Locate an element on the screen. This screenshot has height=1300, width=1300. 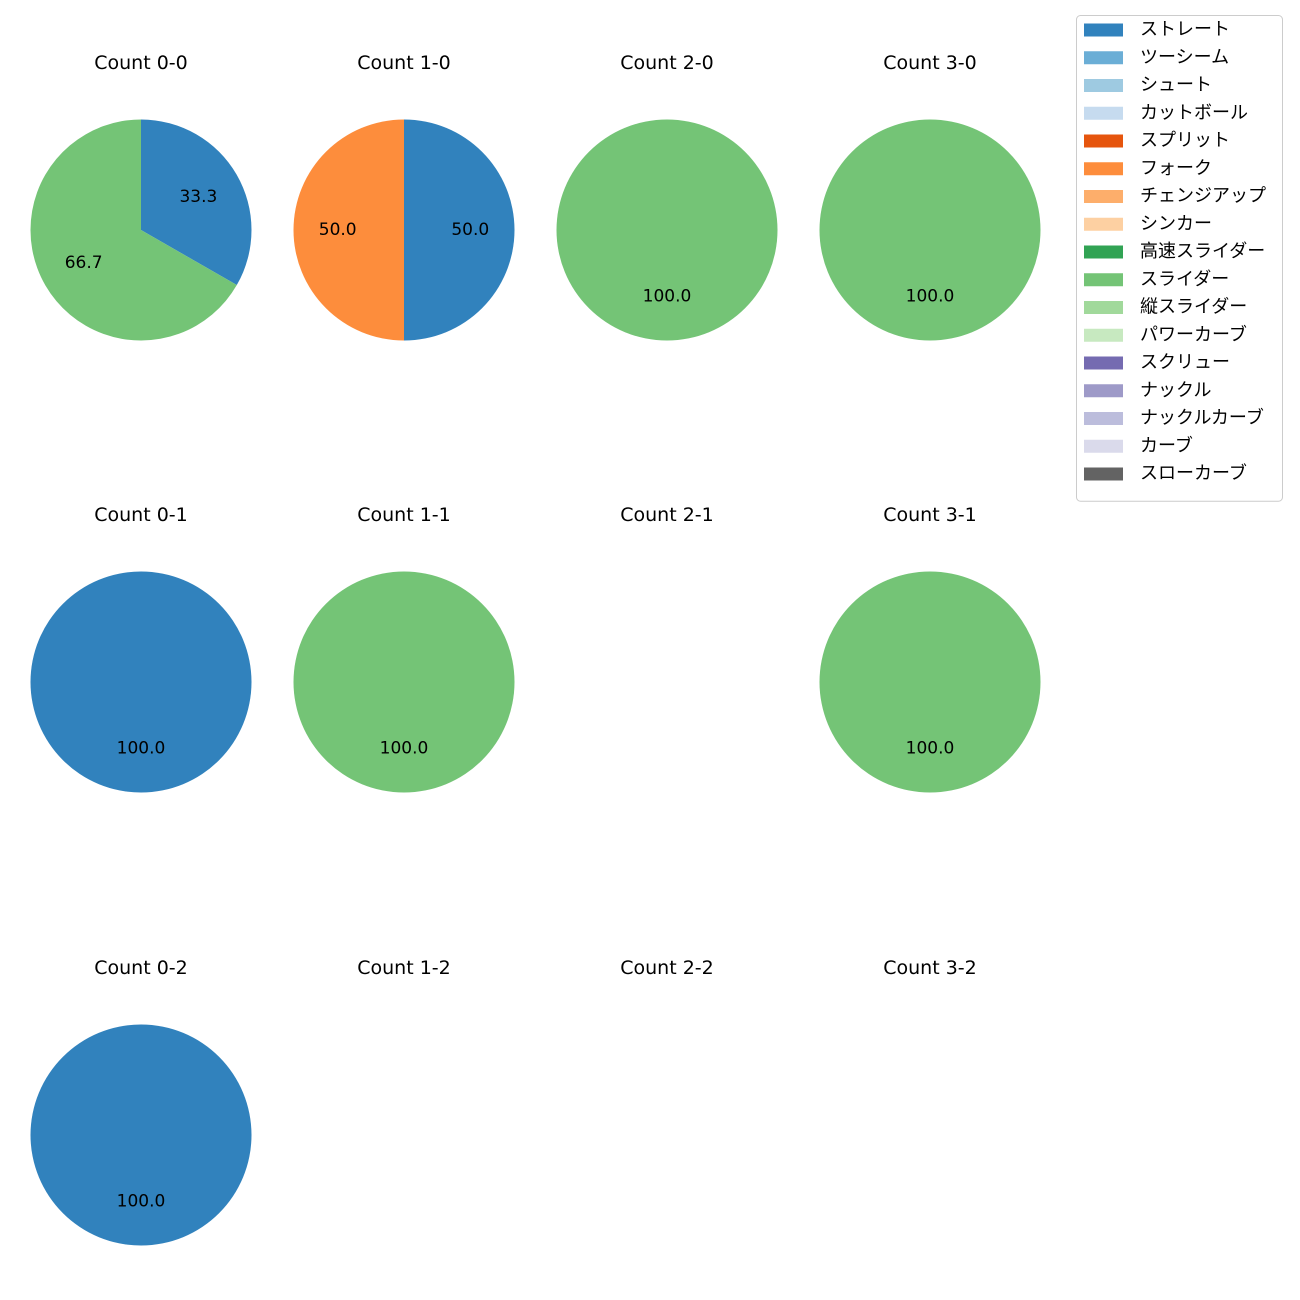
legend-item: スプリット is located at coordinates (1157, 140).